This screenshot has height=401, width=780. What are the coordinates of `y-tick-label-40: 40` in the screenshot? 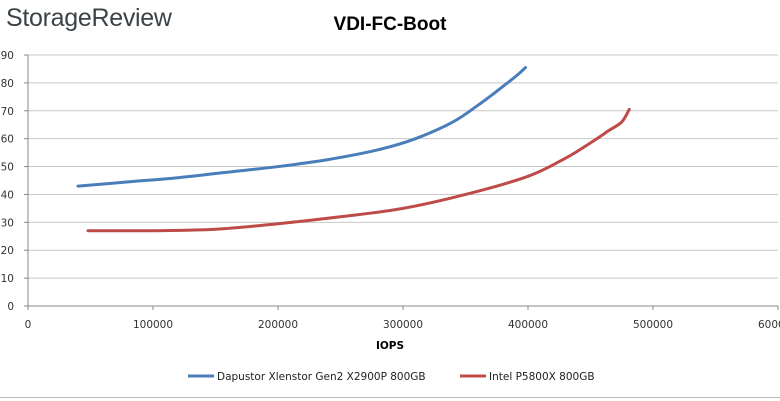 It's located at (7, 195).